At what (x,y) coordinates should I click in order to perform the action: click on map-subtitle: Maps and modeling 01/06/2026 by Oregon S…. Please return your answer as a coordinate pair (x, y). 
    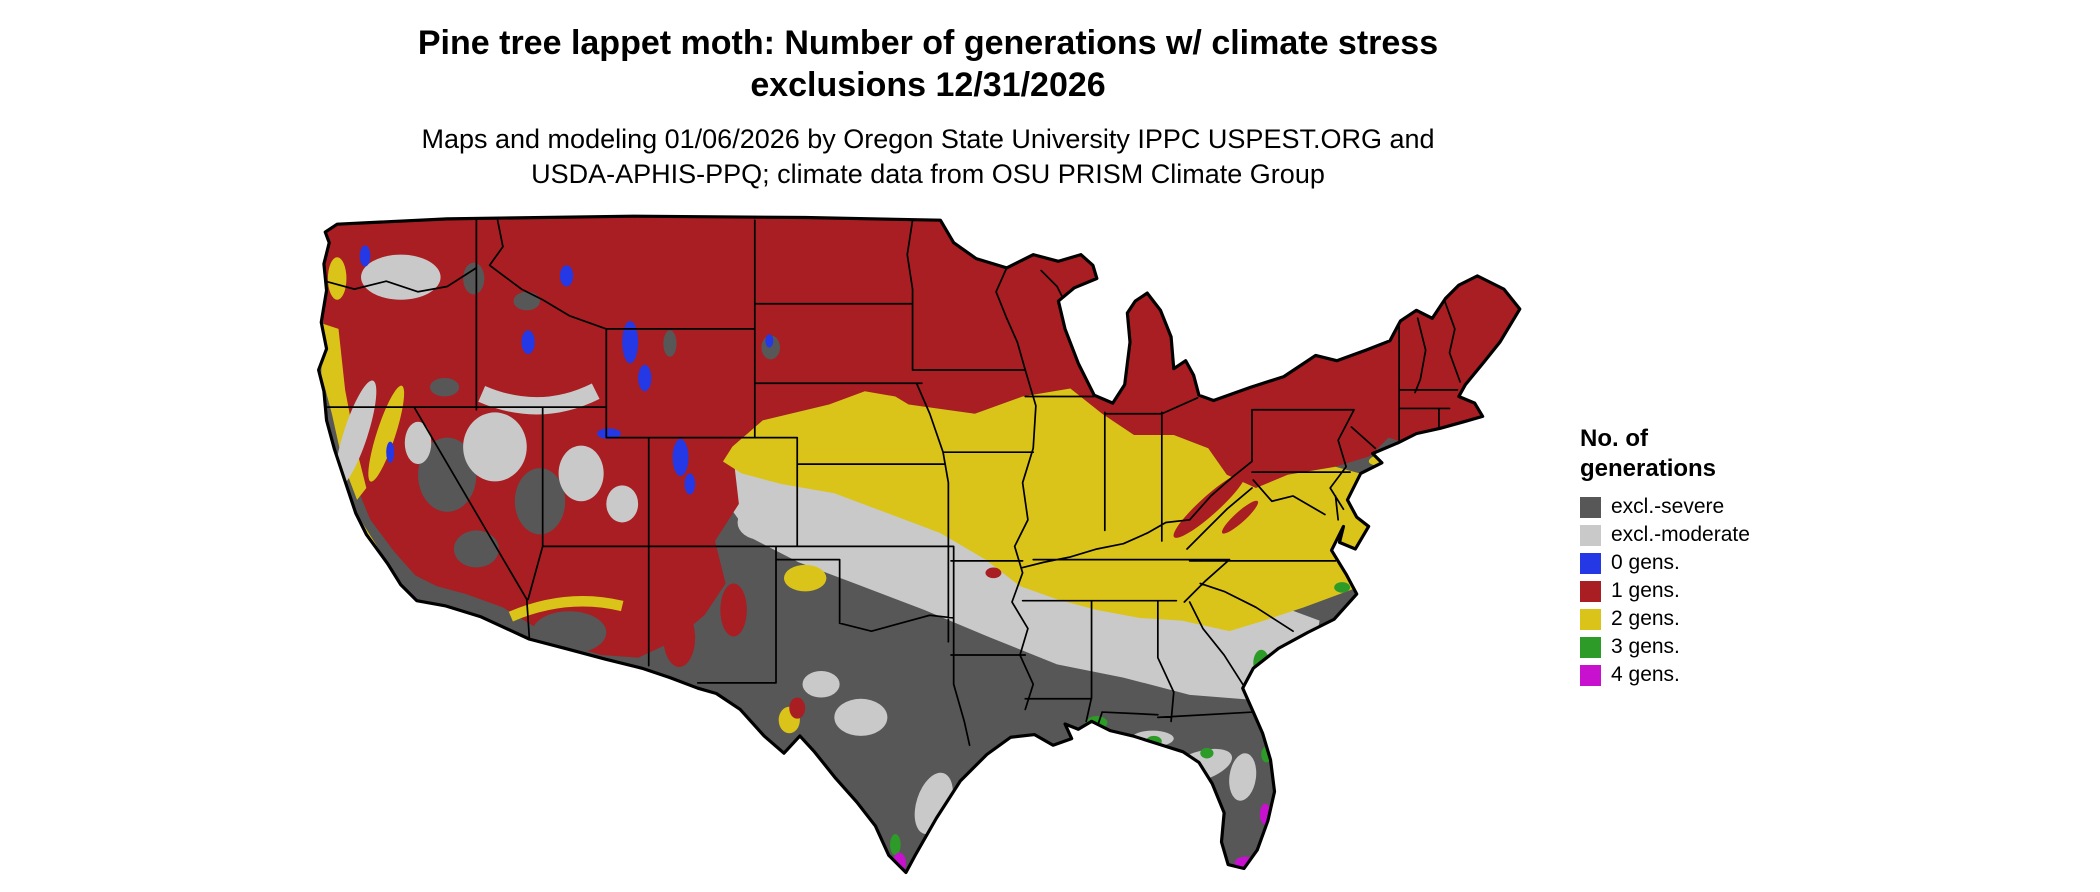
    Looking at the image, I should click on (928, 157).